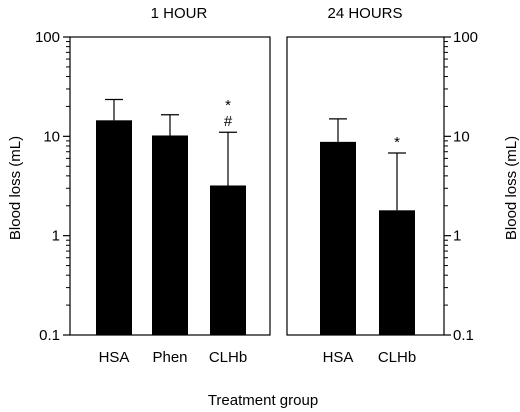 Image resolution: width=520 pixels, height=412 pixels. I want to click on y-axis-title-right: Blood loss (mL), so click(511, 188).